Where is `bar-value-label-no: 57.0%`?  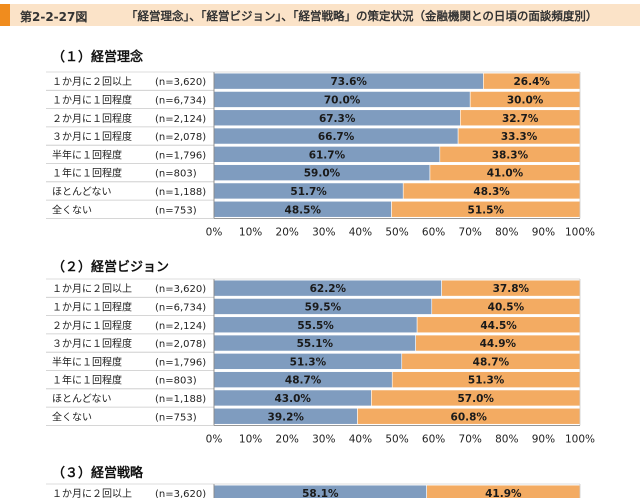
bar-value-label-no: 57.0% is located at coordinates (475, 399).